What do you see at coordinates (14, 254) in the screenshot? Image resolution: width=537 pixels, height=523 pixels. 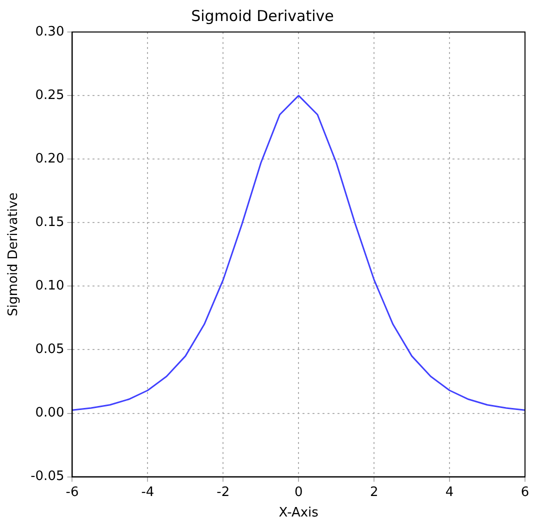 I see `y-axis-title: Sigmoid Derivative` at bounding box center [14, 254].